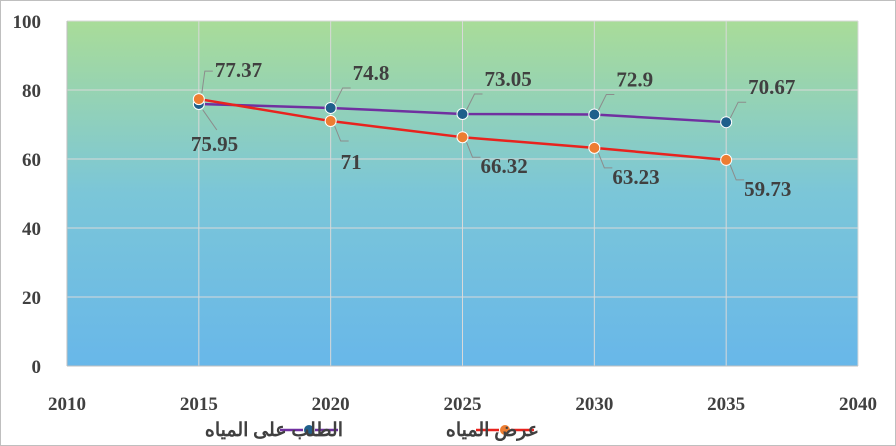  I want to click on x-tick-label: 2015, so click(199, 404).